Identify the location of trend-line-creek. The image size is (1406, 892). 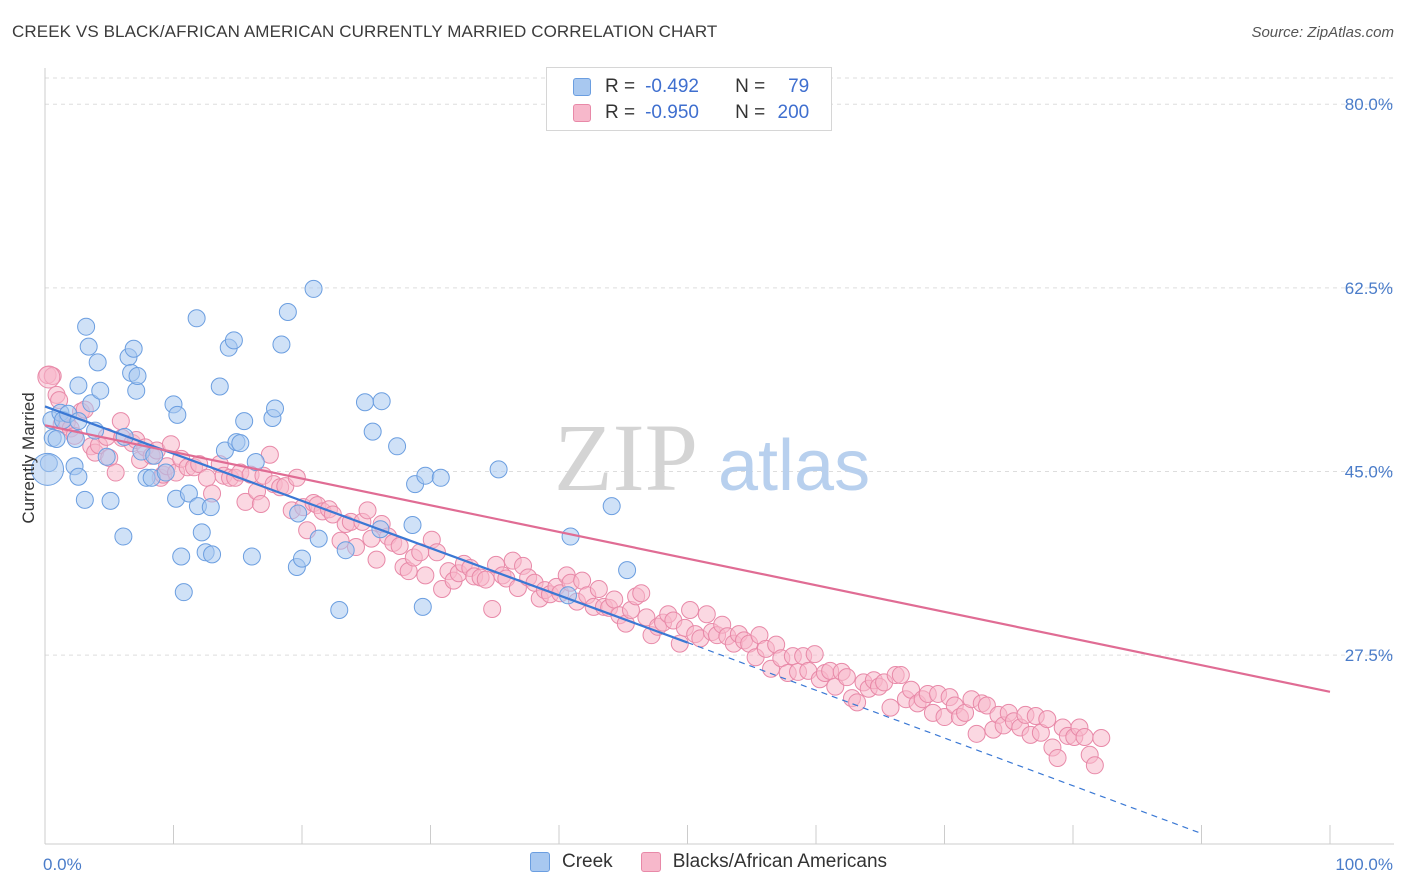
(366, 524).